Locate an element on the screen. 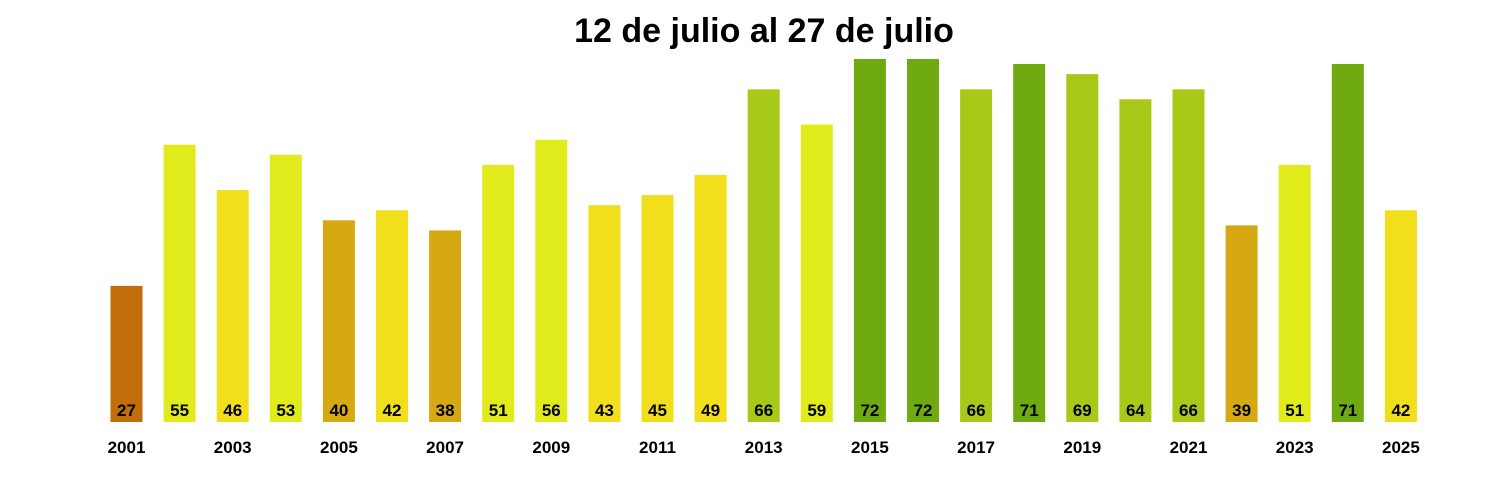 The width and height of the screenshot is (1500, 500). bar-2006 is located at coordinates (392, 316).